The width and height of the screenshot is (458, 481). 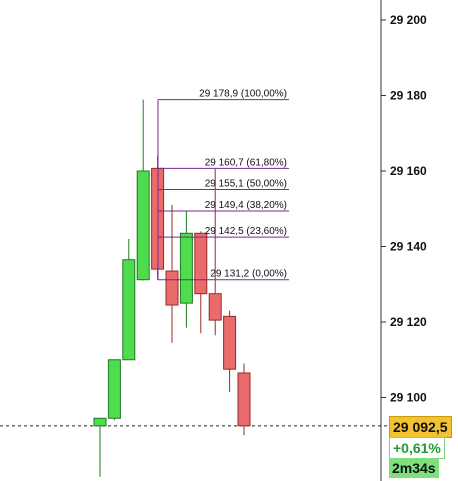 I want to click on current-price-badge: 29 092,5, so click(x=420, y=427).